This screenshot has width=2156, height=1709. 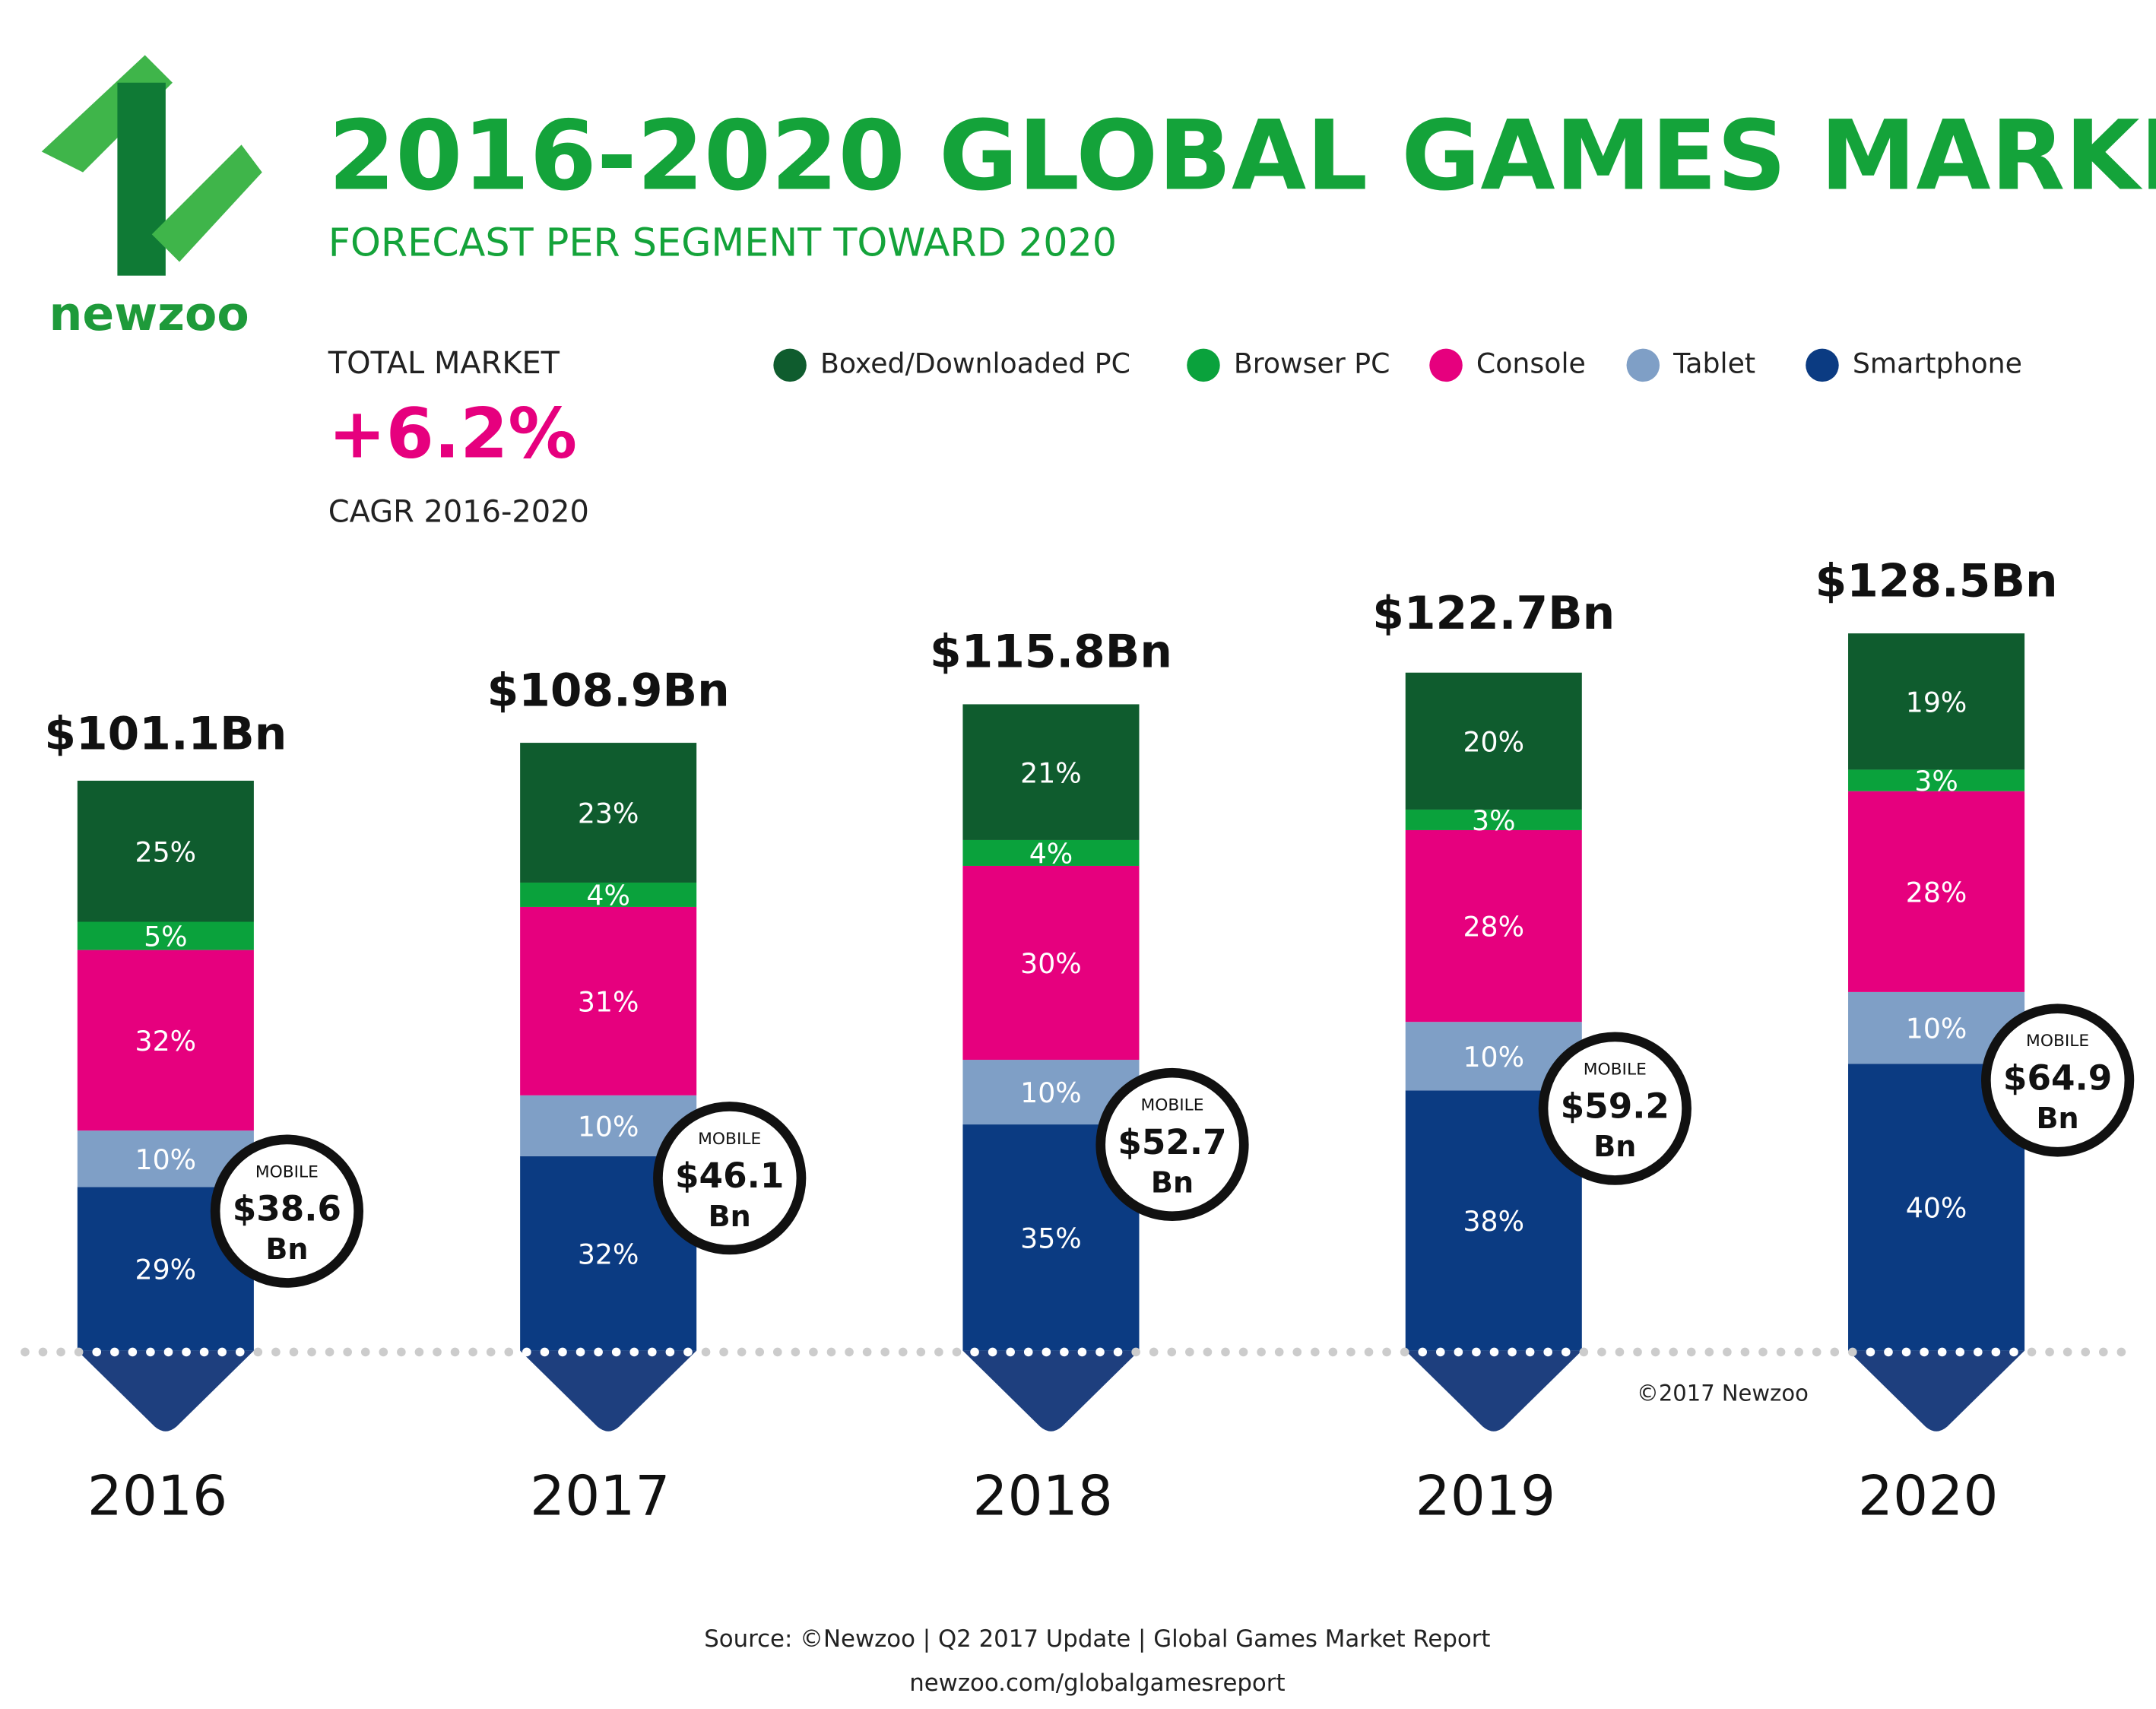 I want to click on total-label: $115.8Bn, so click(x=1051, y=652).